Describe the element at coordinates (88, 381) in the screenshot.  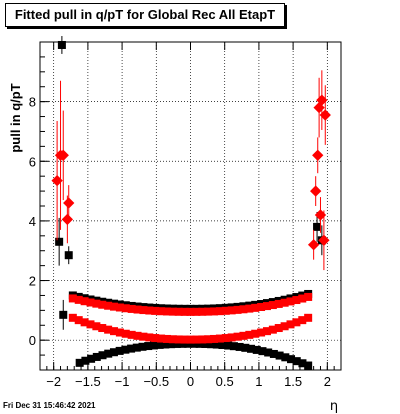
I see `x-tick-label: −1.5` at that location.